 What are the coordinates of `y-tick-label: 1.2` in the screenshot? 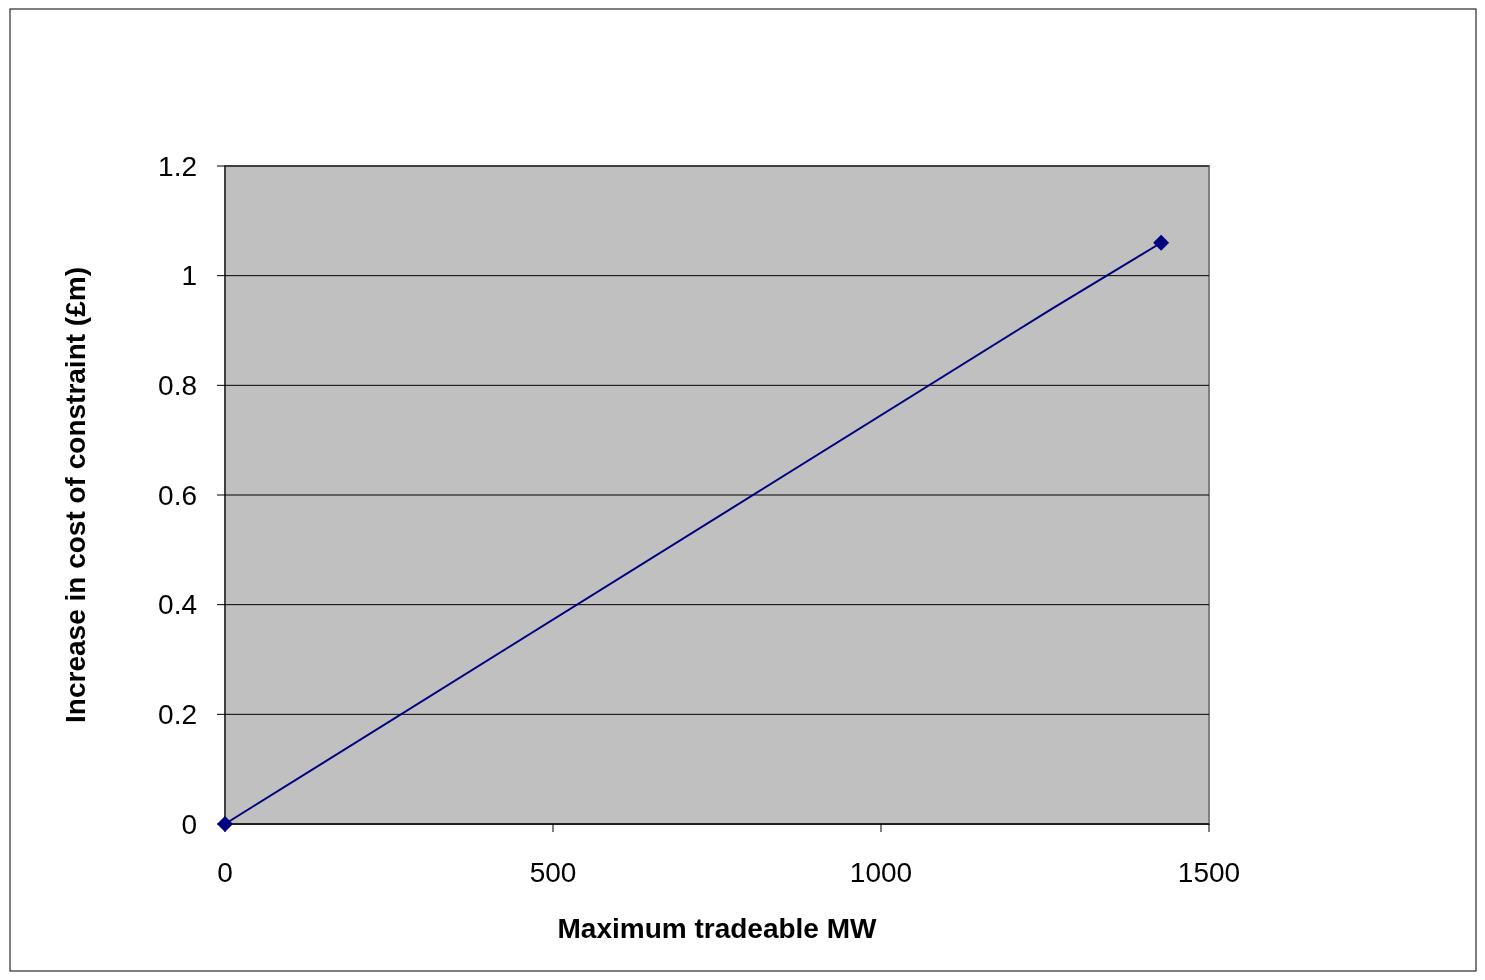 It's located at (177, 166).